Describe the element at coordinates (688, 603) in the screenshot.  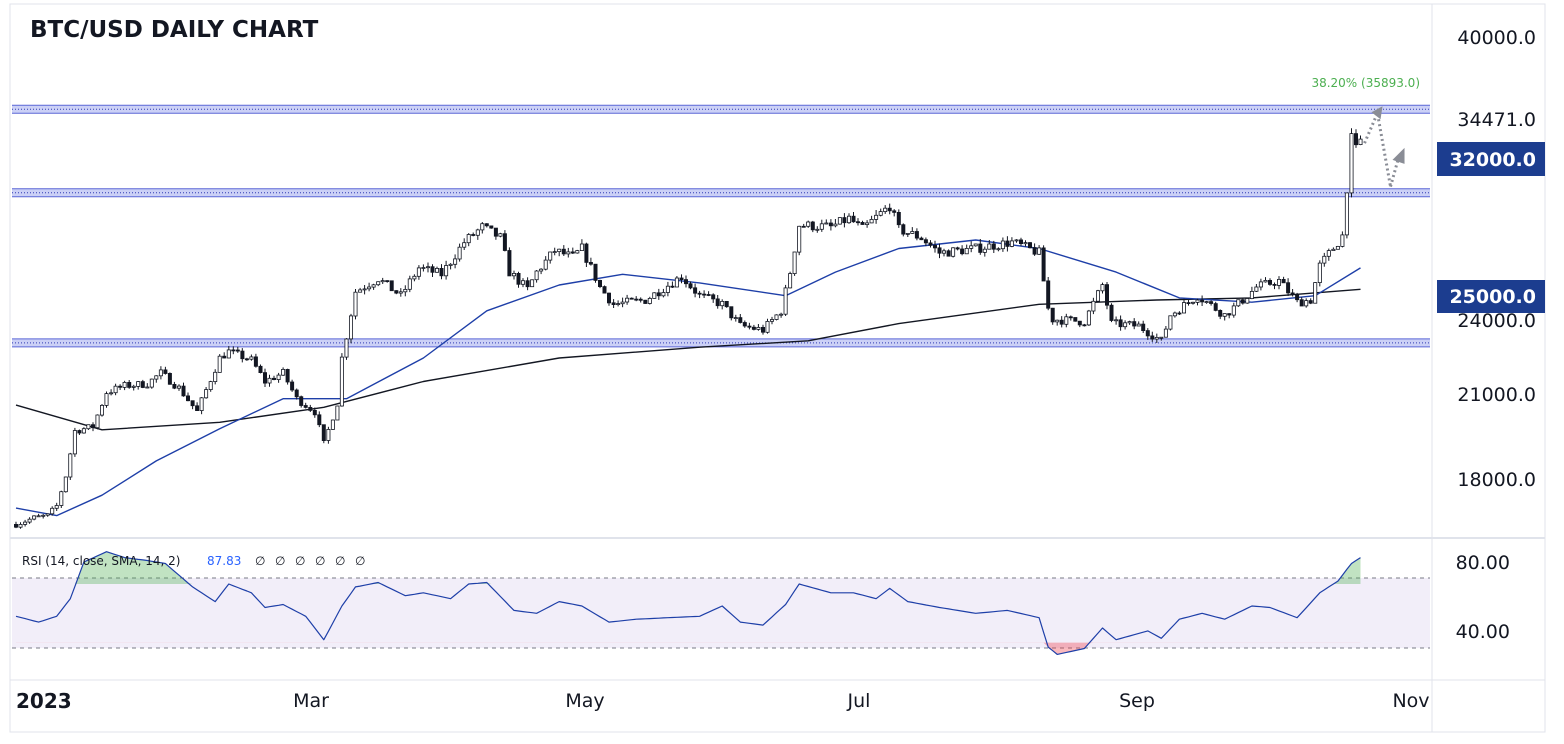
I see `rsi-line` at that location.